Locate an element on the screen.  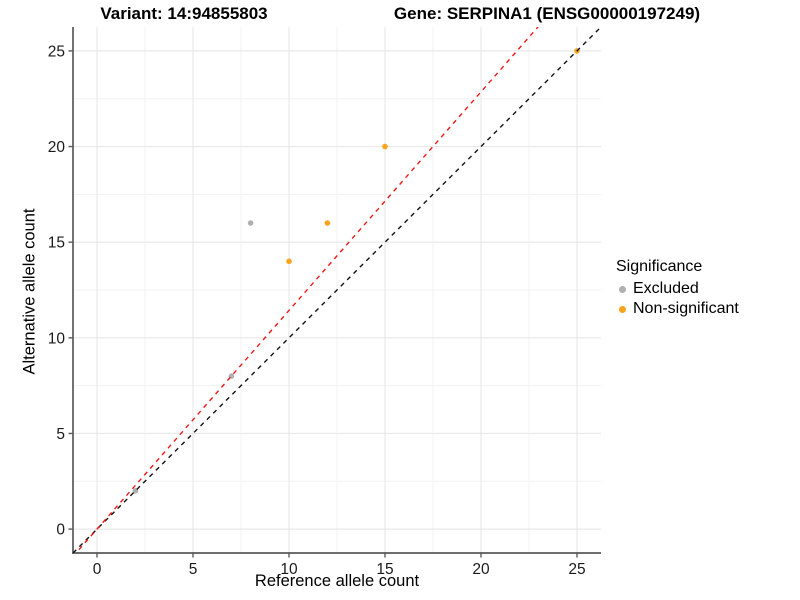
x-tick-label: 0 is located at coordinates (97, 569).